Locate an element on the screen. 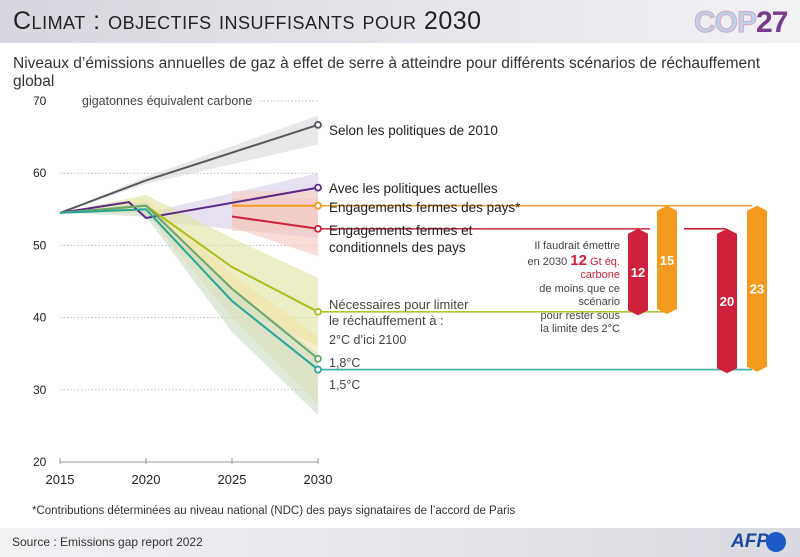  gap-bar-label: 23 is located at coordinates (757, 289).